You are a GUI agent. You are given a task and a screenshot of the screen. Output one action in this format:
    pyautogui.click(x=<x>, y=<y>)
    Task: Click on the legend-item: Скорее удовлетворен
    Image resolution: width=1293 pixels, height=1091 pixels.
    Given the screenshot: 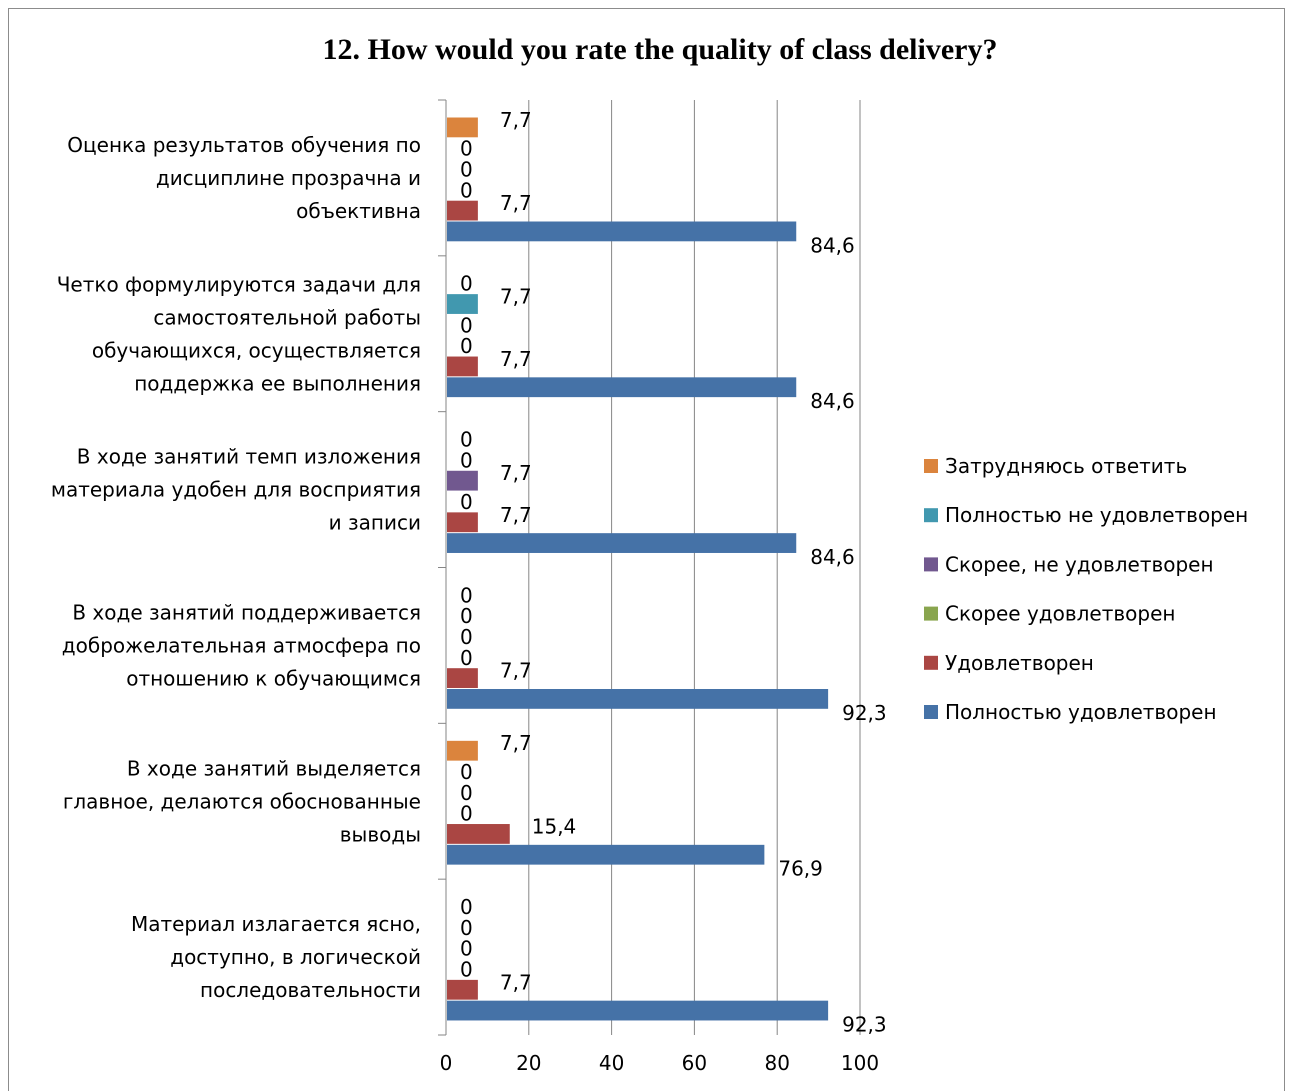 What is the action you would take?
    pyautogui.click(x=1049, y=614)
    